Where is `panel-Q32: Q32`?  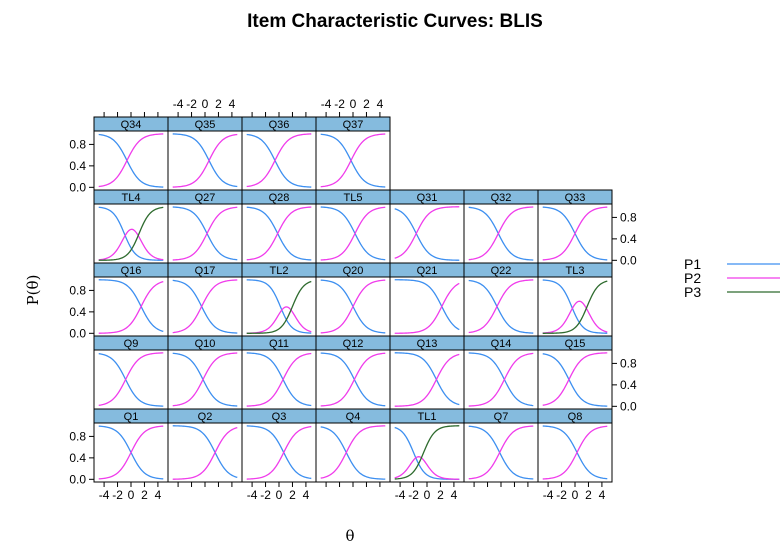
panel-Q32: Q32 is located at coordinates (501, 226).